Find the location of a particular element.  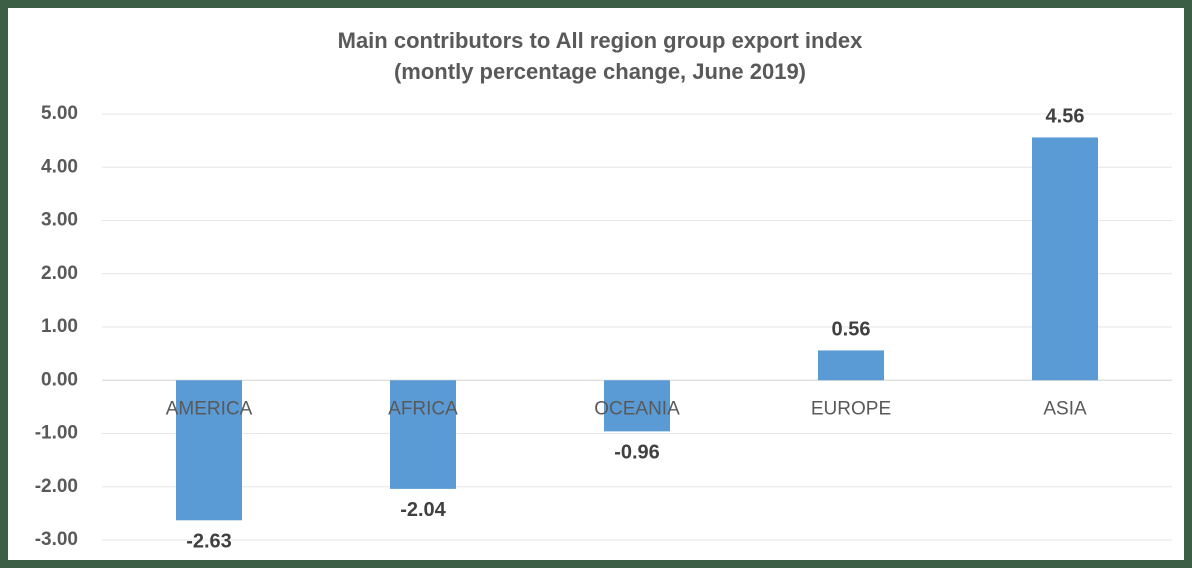

chart-subtitle: (montly percentage change, June 2019) is located at coordinates (600, 71).